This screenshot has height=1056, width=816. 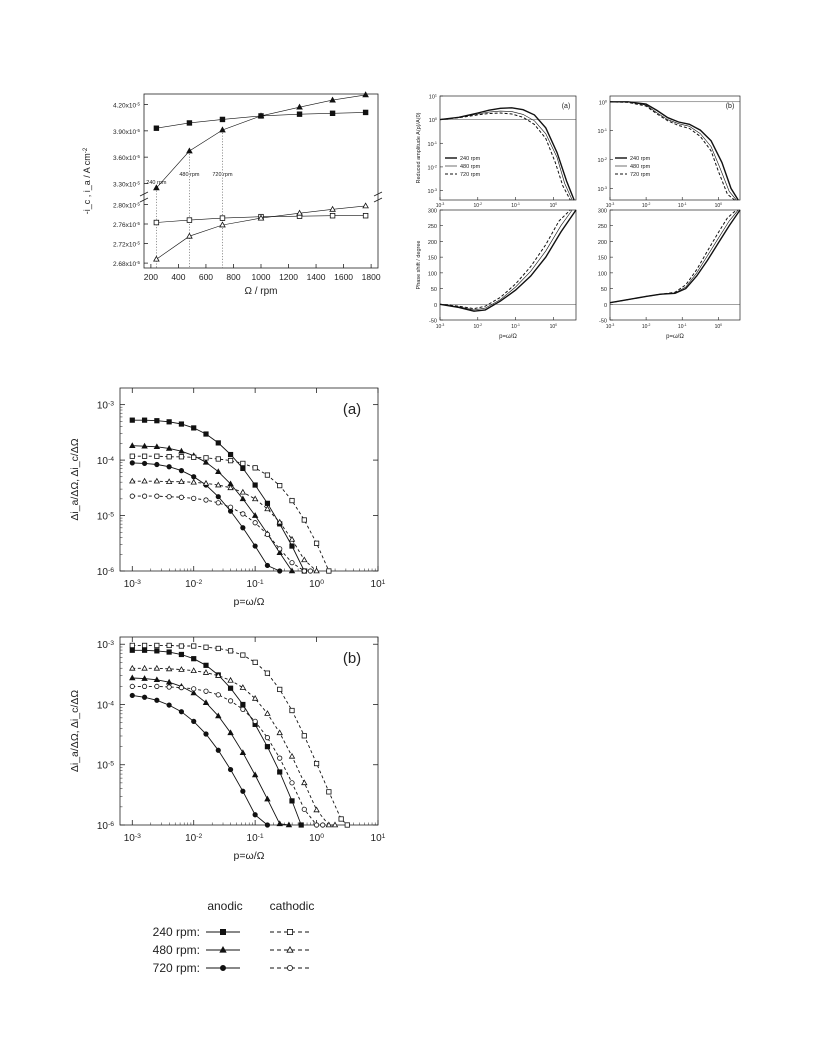 What do you see at coordinates (193, 585) in the screenshot?
I see `x-tick-label: 10⁻²` at bounding box center [193, 585].